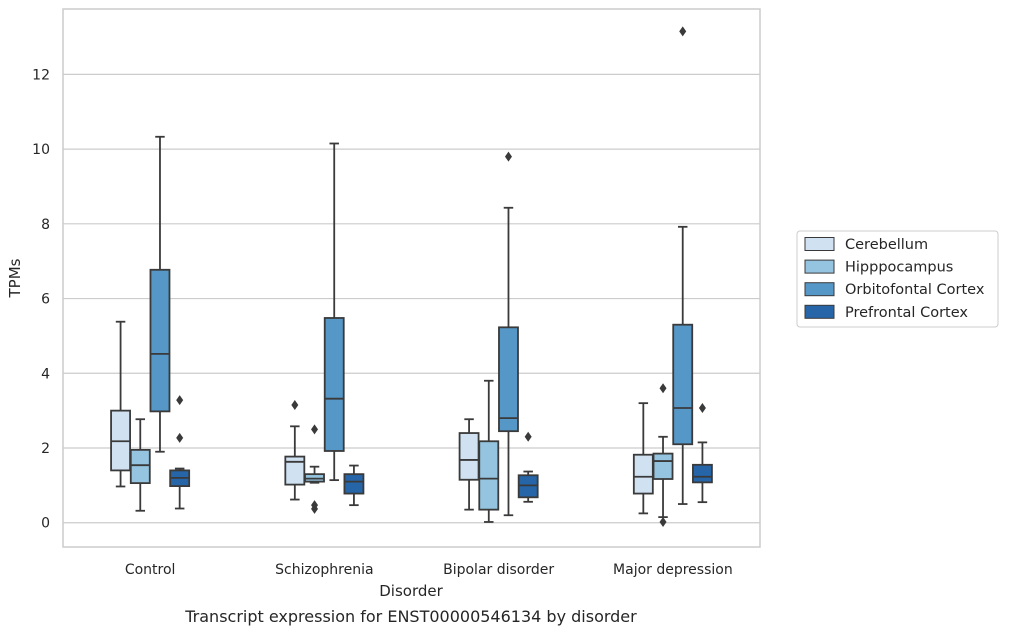  I want to click on y-tick-label-8: 8, so click(45, 225).